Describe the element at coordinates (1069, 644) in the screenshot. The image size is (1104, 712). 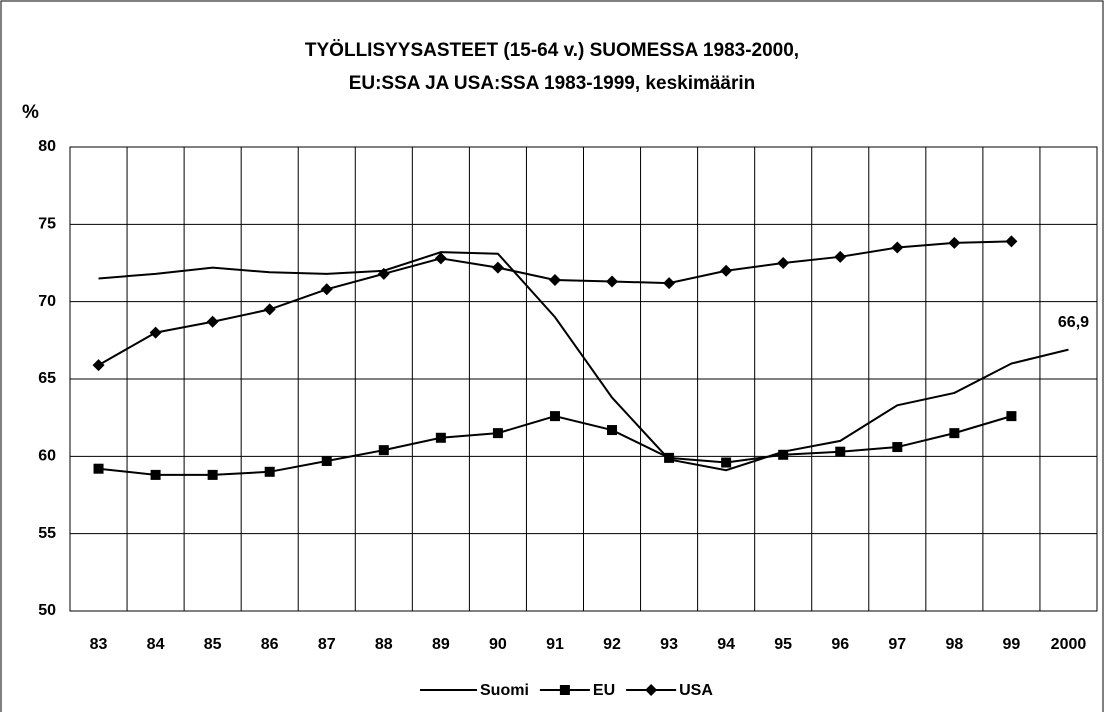
I see `x-tick-label: 2000` at that location.